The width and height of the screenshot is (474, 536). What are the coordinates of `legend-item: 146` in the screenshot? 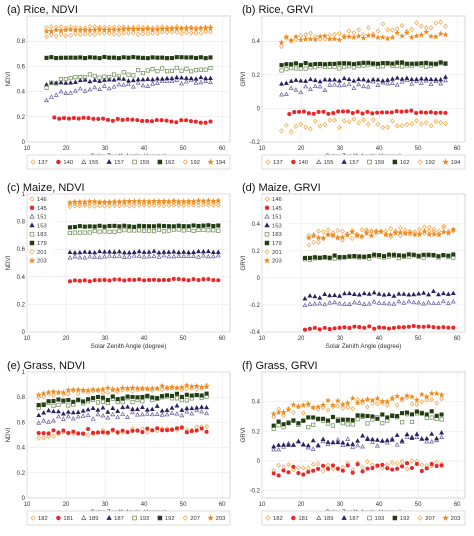 It's located at (273, 199).